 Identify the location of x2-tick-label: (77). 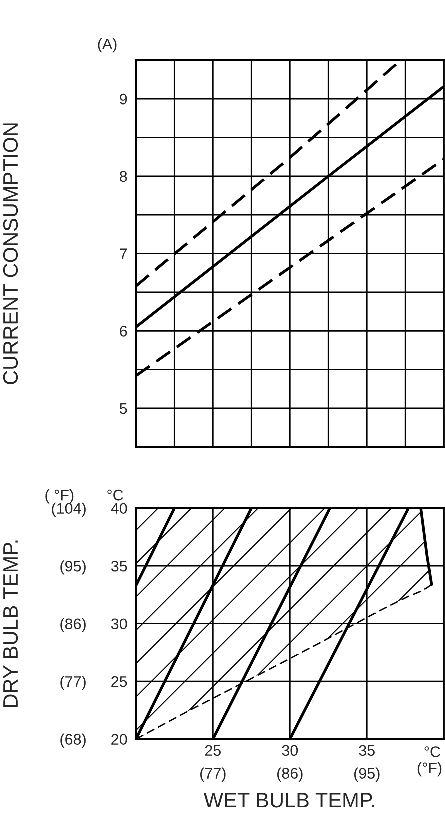
(213, 775).